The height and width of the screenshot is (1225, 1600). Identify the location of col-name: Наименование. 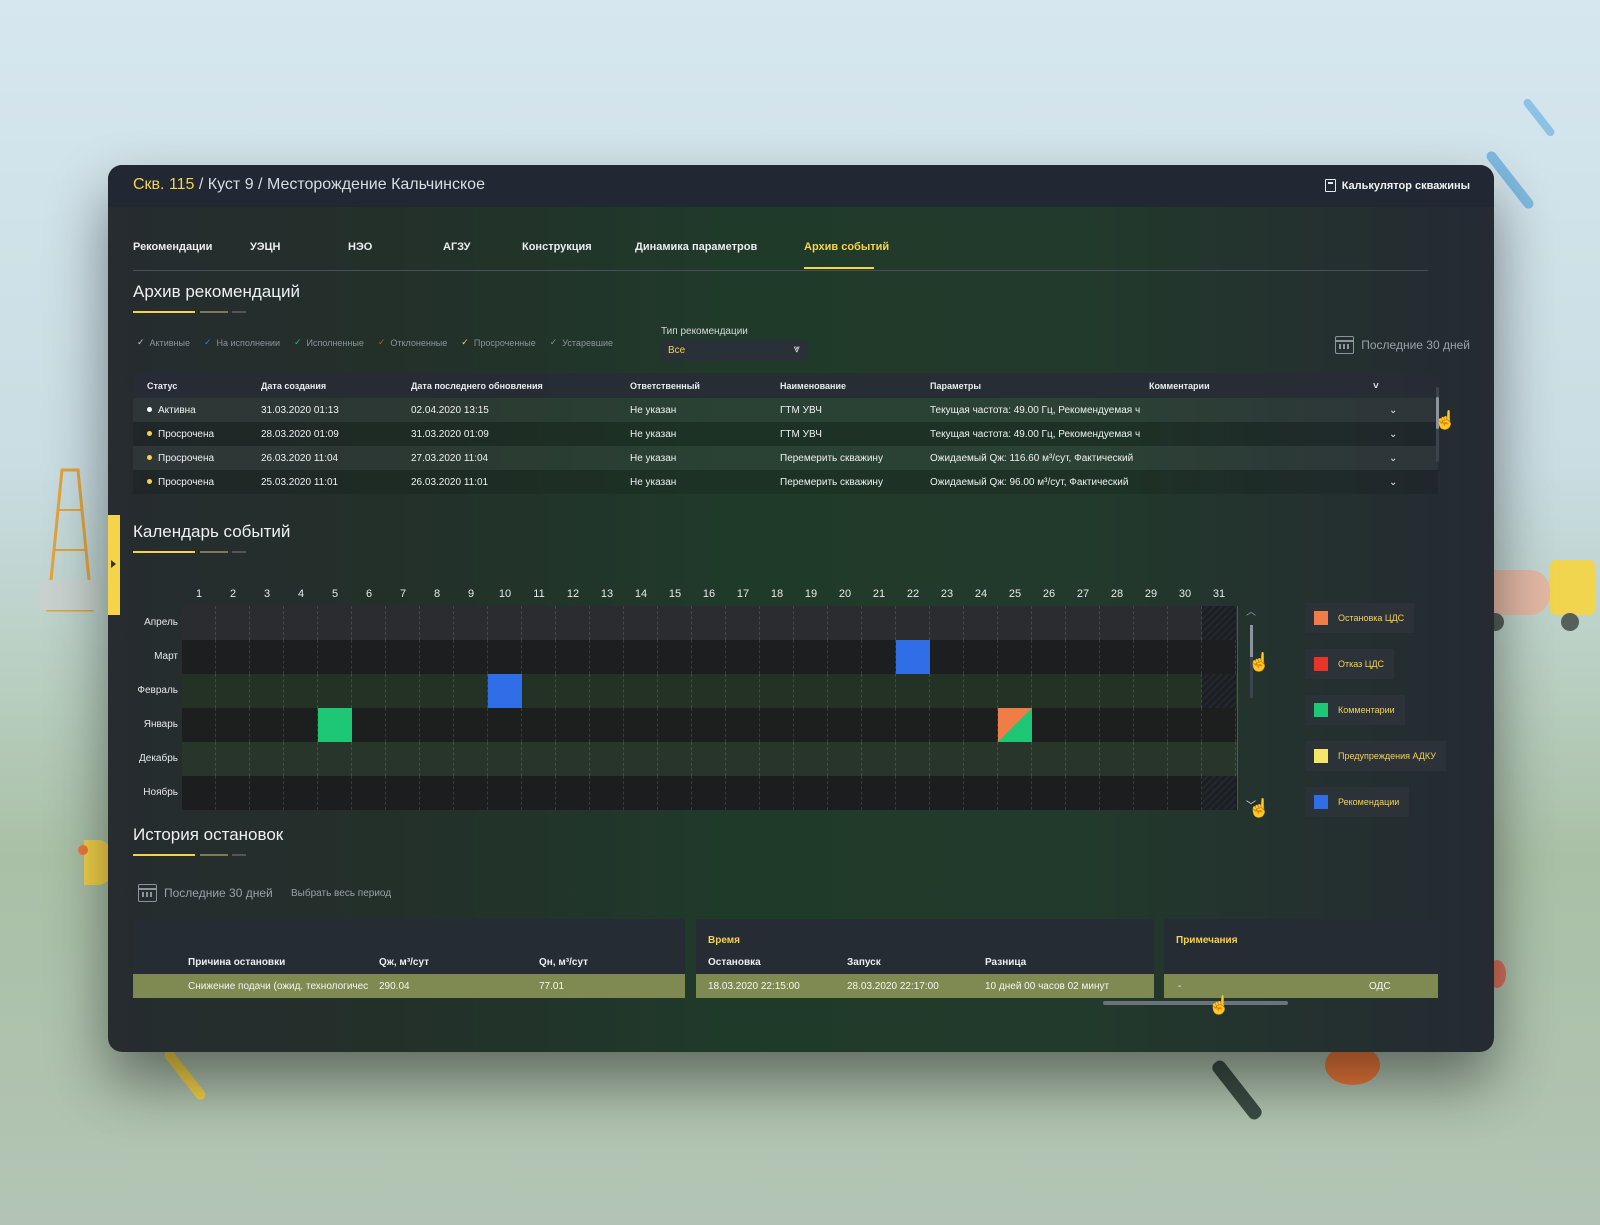
(813, 386).